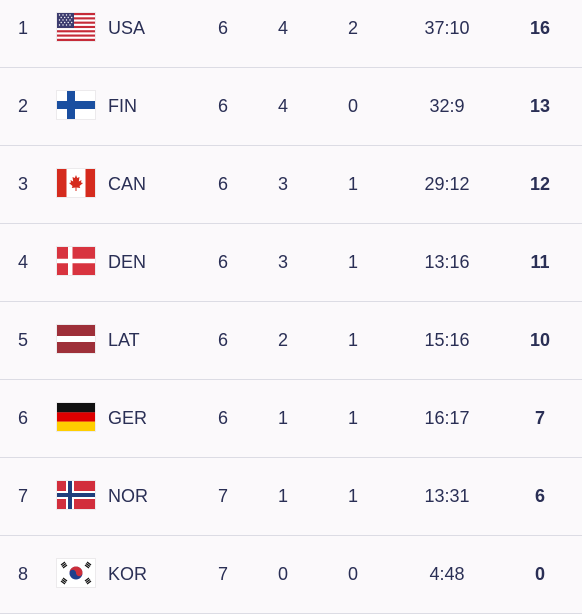 Image resolution: width=582 pixels, height=614 pixels. I want to click on table-row: 1 USA 6 4, so click(291, 34).